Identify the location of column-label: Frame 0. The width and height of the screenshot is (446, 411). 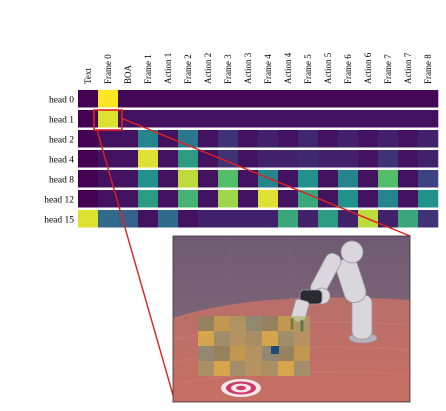
(108, 69).